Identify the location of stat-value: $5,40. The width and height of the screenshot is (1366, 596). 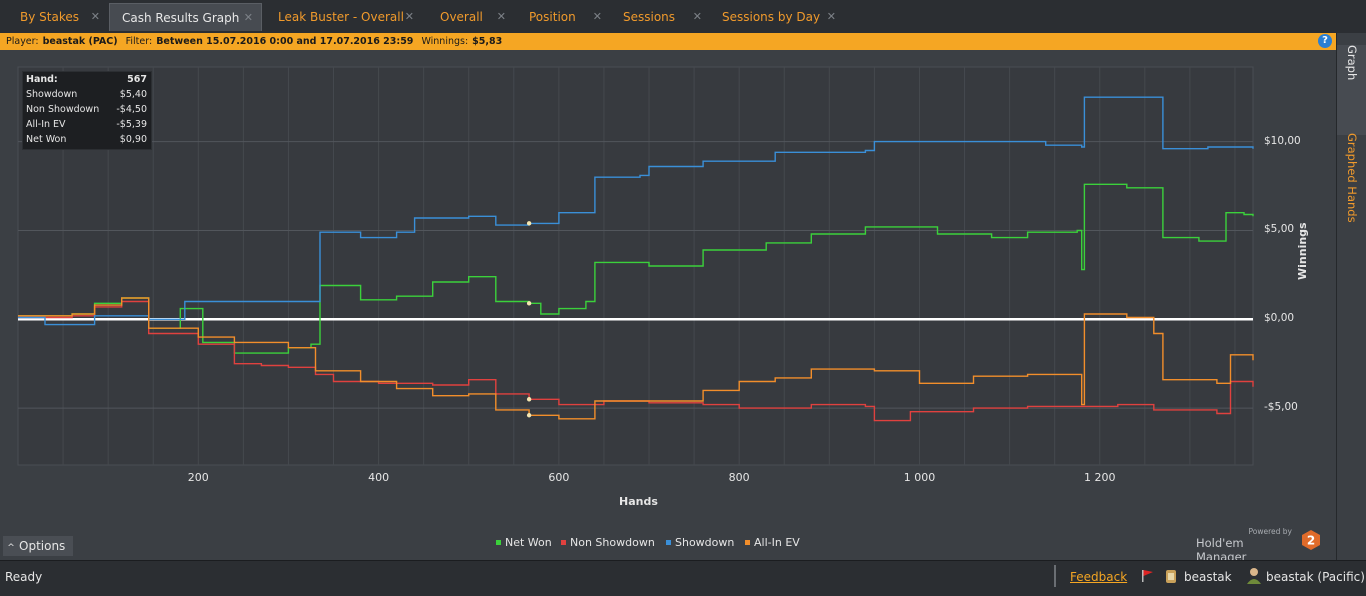
(133, 94).